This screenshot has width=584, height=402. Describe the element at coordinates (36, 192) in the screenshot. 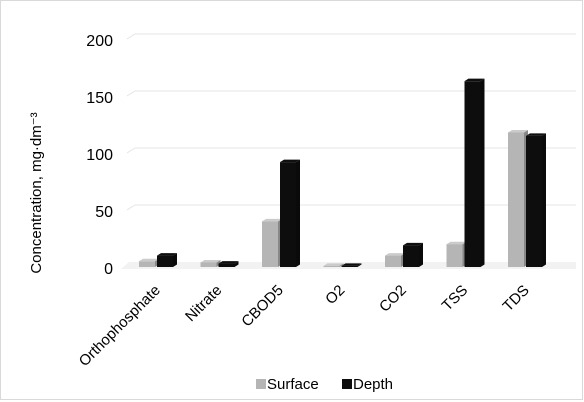

I see `y-axis-label: Concentration, mg·dm⁻³` at that location.